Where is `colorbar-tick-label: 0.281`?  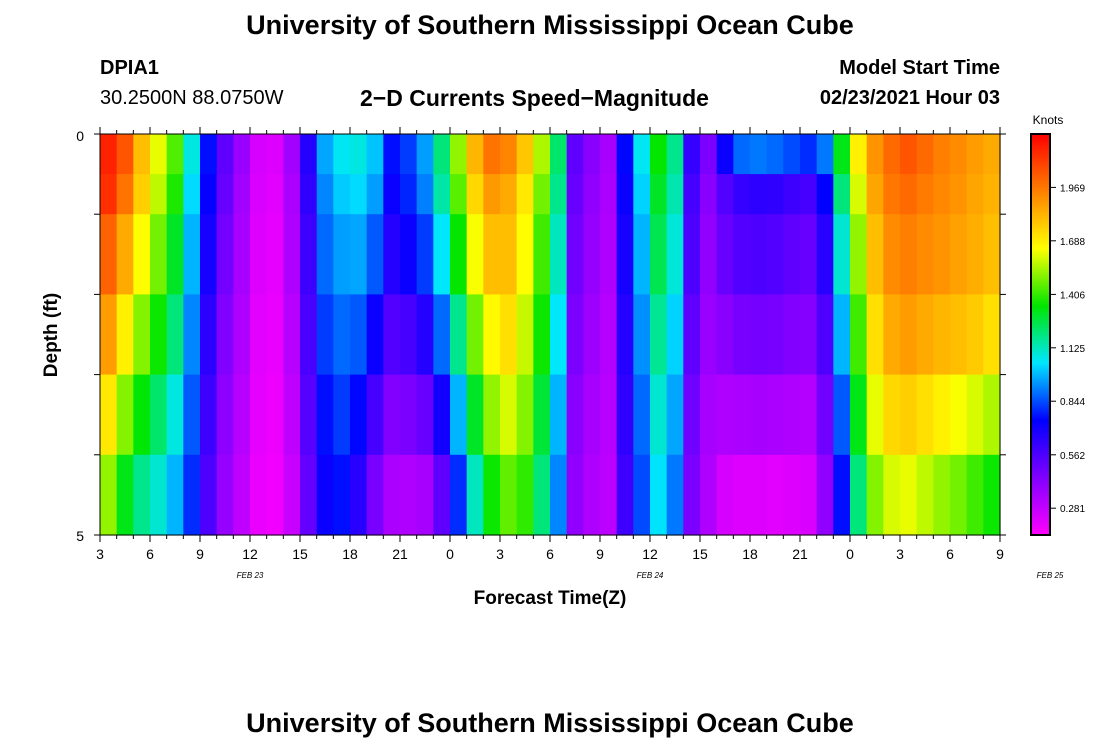
colorbar-tick-label: 0.281 is located at coordinates (1072, 509).